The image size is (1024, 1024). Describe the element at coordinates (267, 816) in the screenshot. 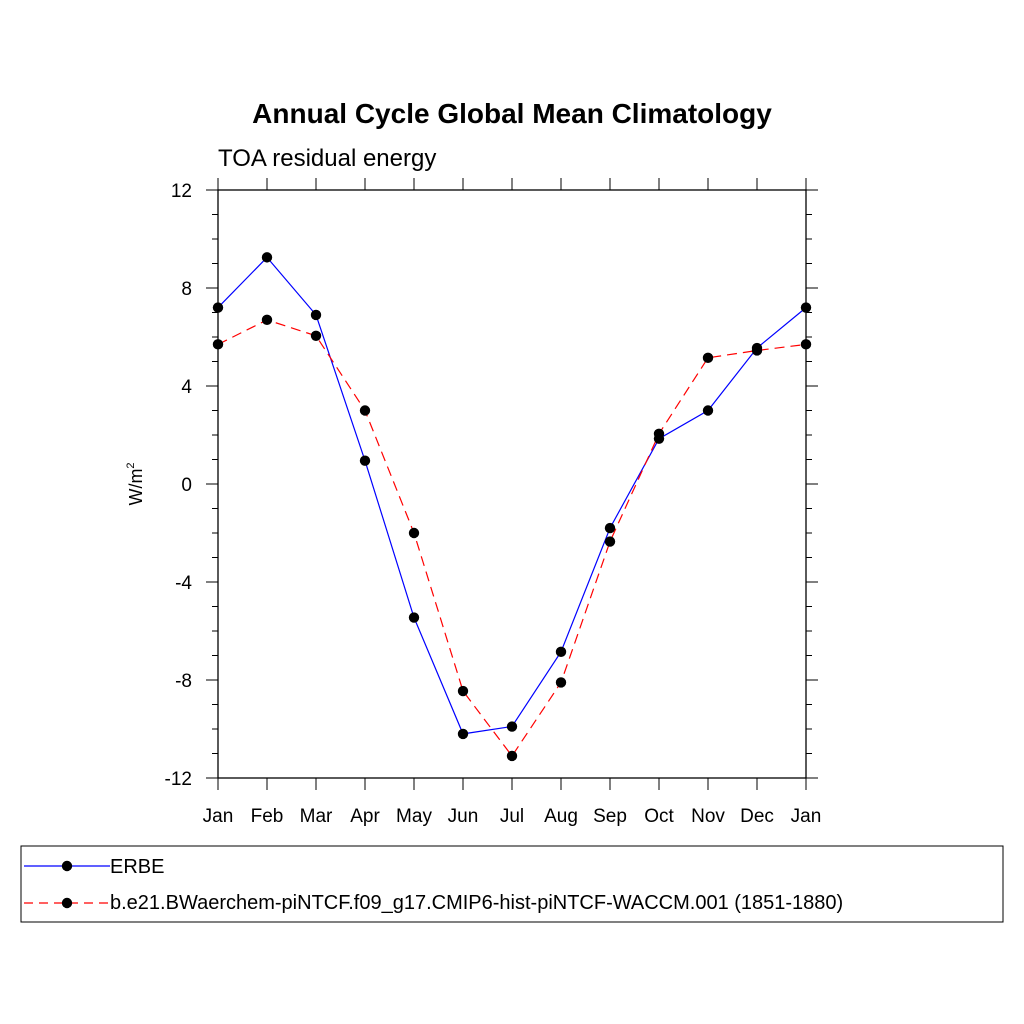

I see `x-tick-label: Feb` at that location.